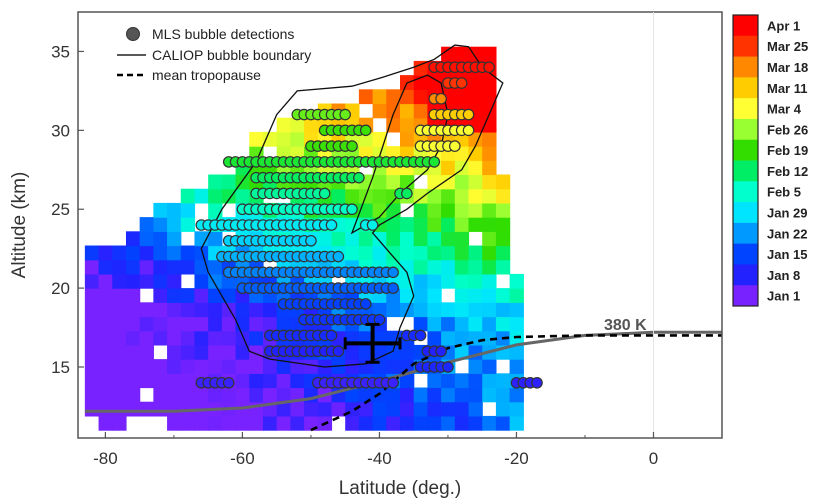 The width and height of the screenshot is (817, 500). What do you see at coordinates (783, 25) in the screenshot?
I see `colorbar-label: Apr 1` at bounding box center [783, 25].